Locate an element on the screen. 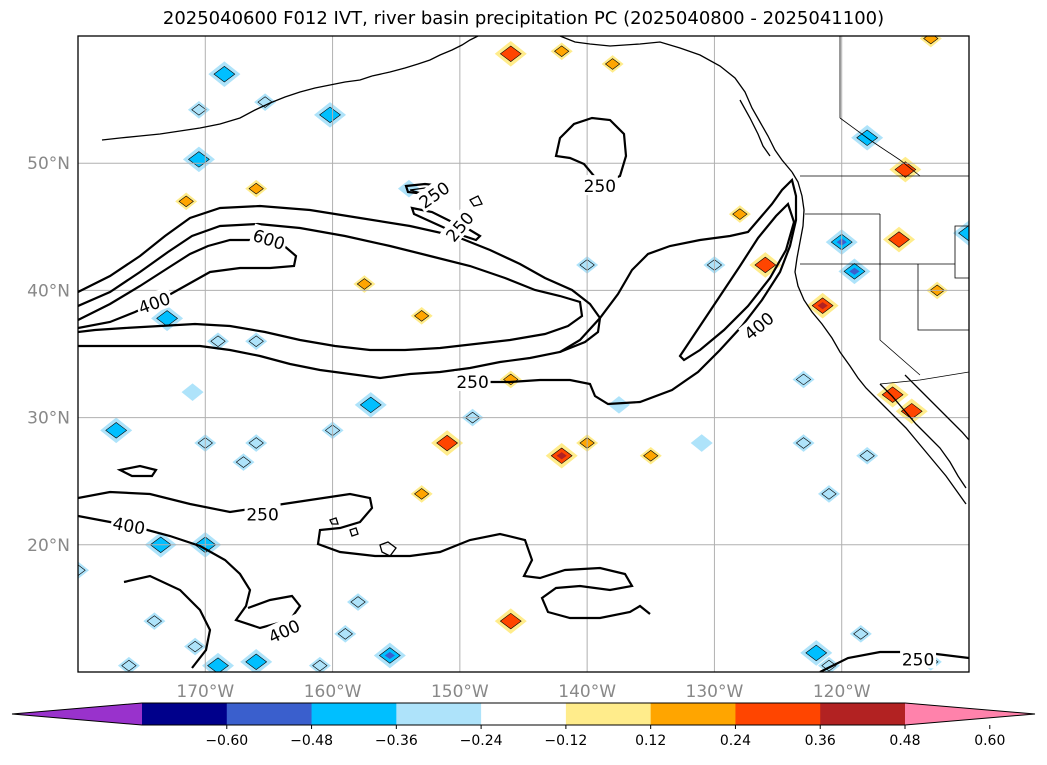  colorbar-tick-label: −0.12 is located at coordinates (565, 741).